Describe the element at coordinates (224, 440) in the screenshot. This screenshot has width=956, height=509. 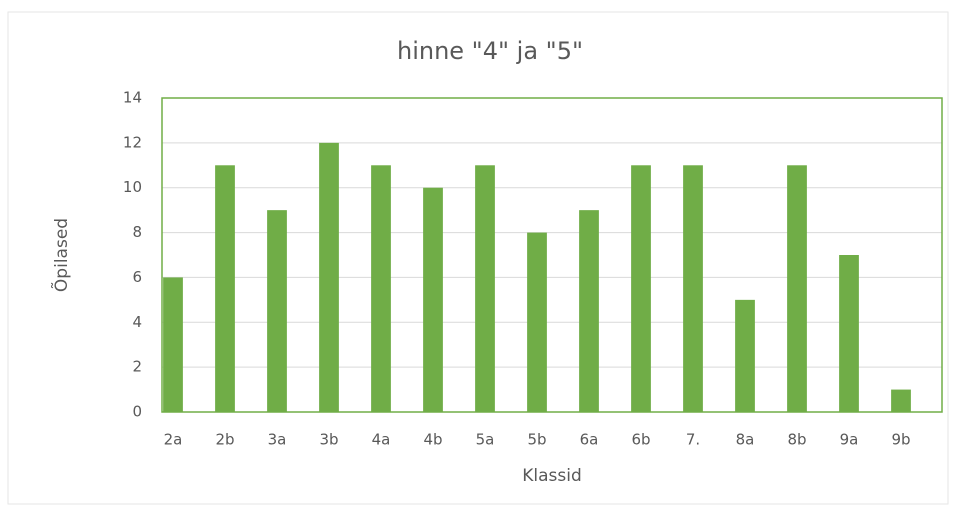
I see `x-tick-label: 2b` at that location.